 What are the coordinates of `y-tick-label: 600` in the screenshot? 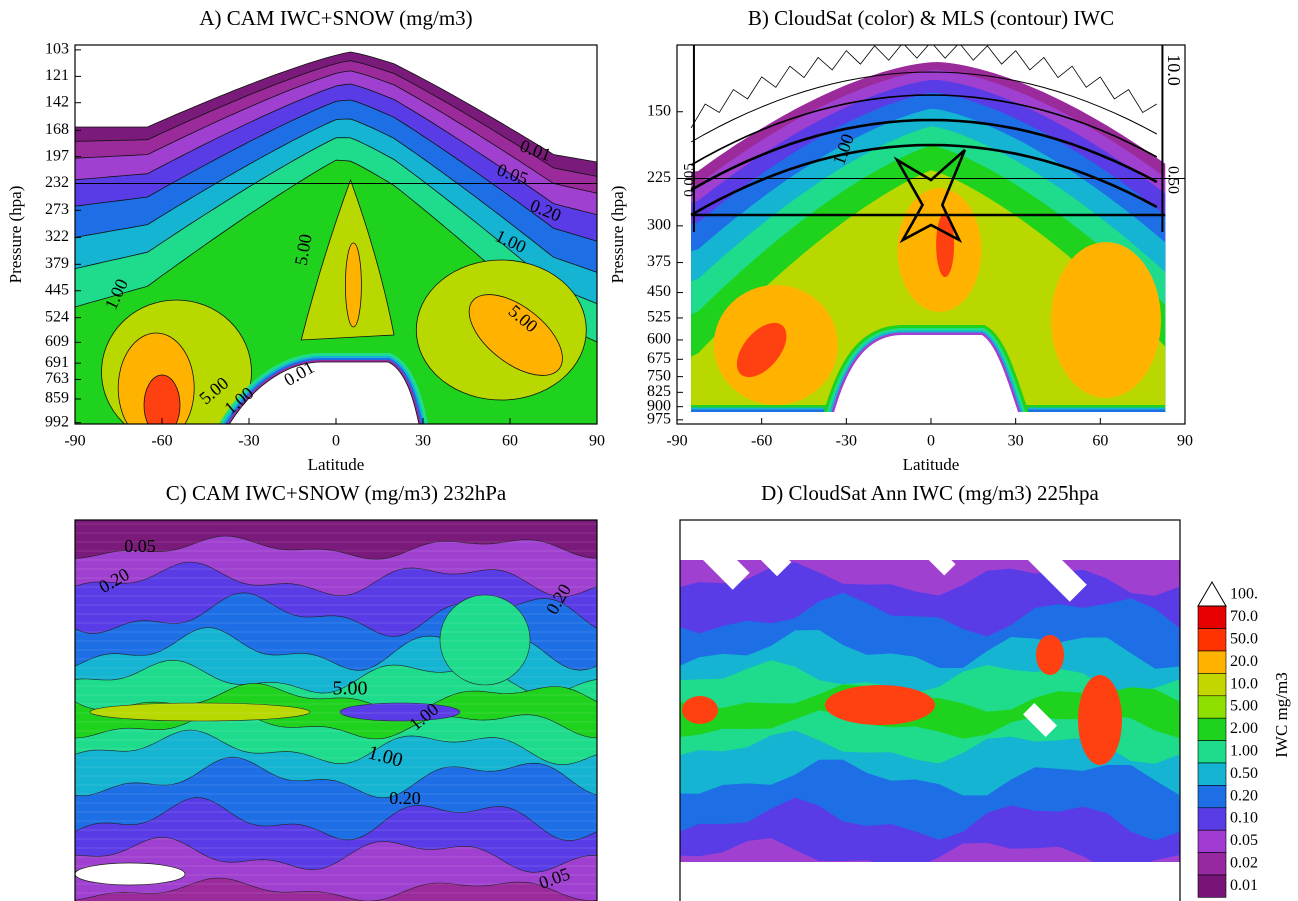 It's located at (659, 339).